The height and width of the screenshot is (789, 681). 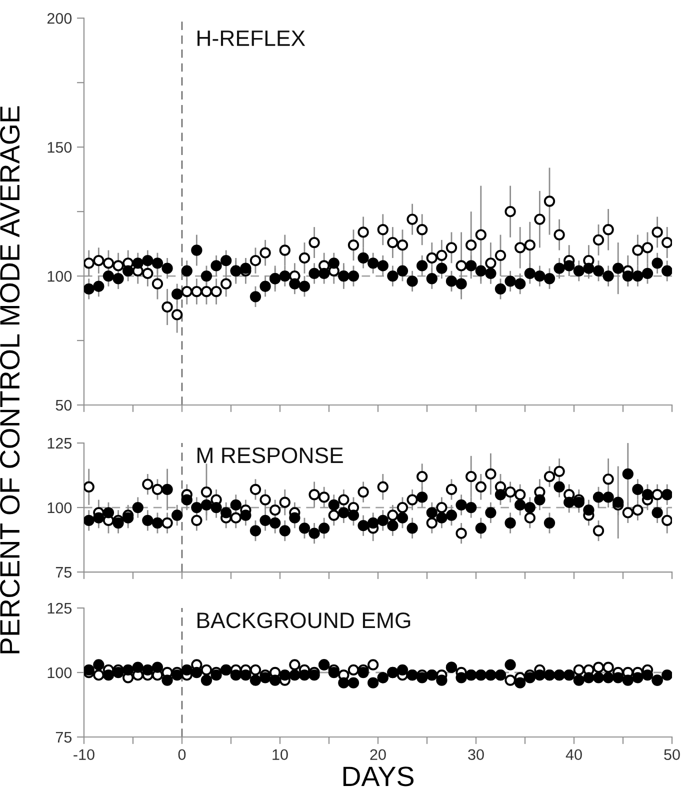 I want to click on y-axis-title: PERCENT OF CONTROL MODE AVERAGE, so click(x=10, y=380).